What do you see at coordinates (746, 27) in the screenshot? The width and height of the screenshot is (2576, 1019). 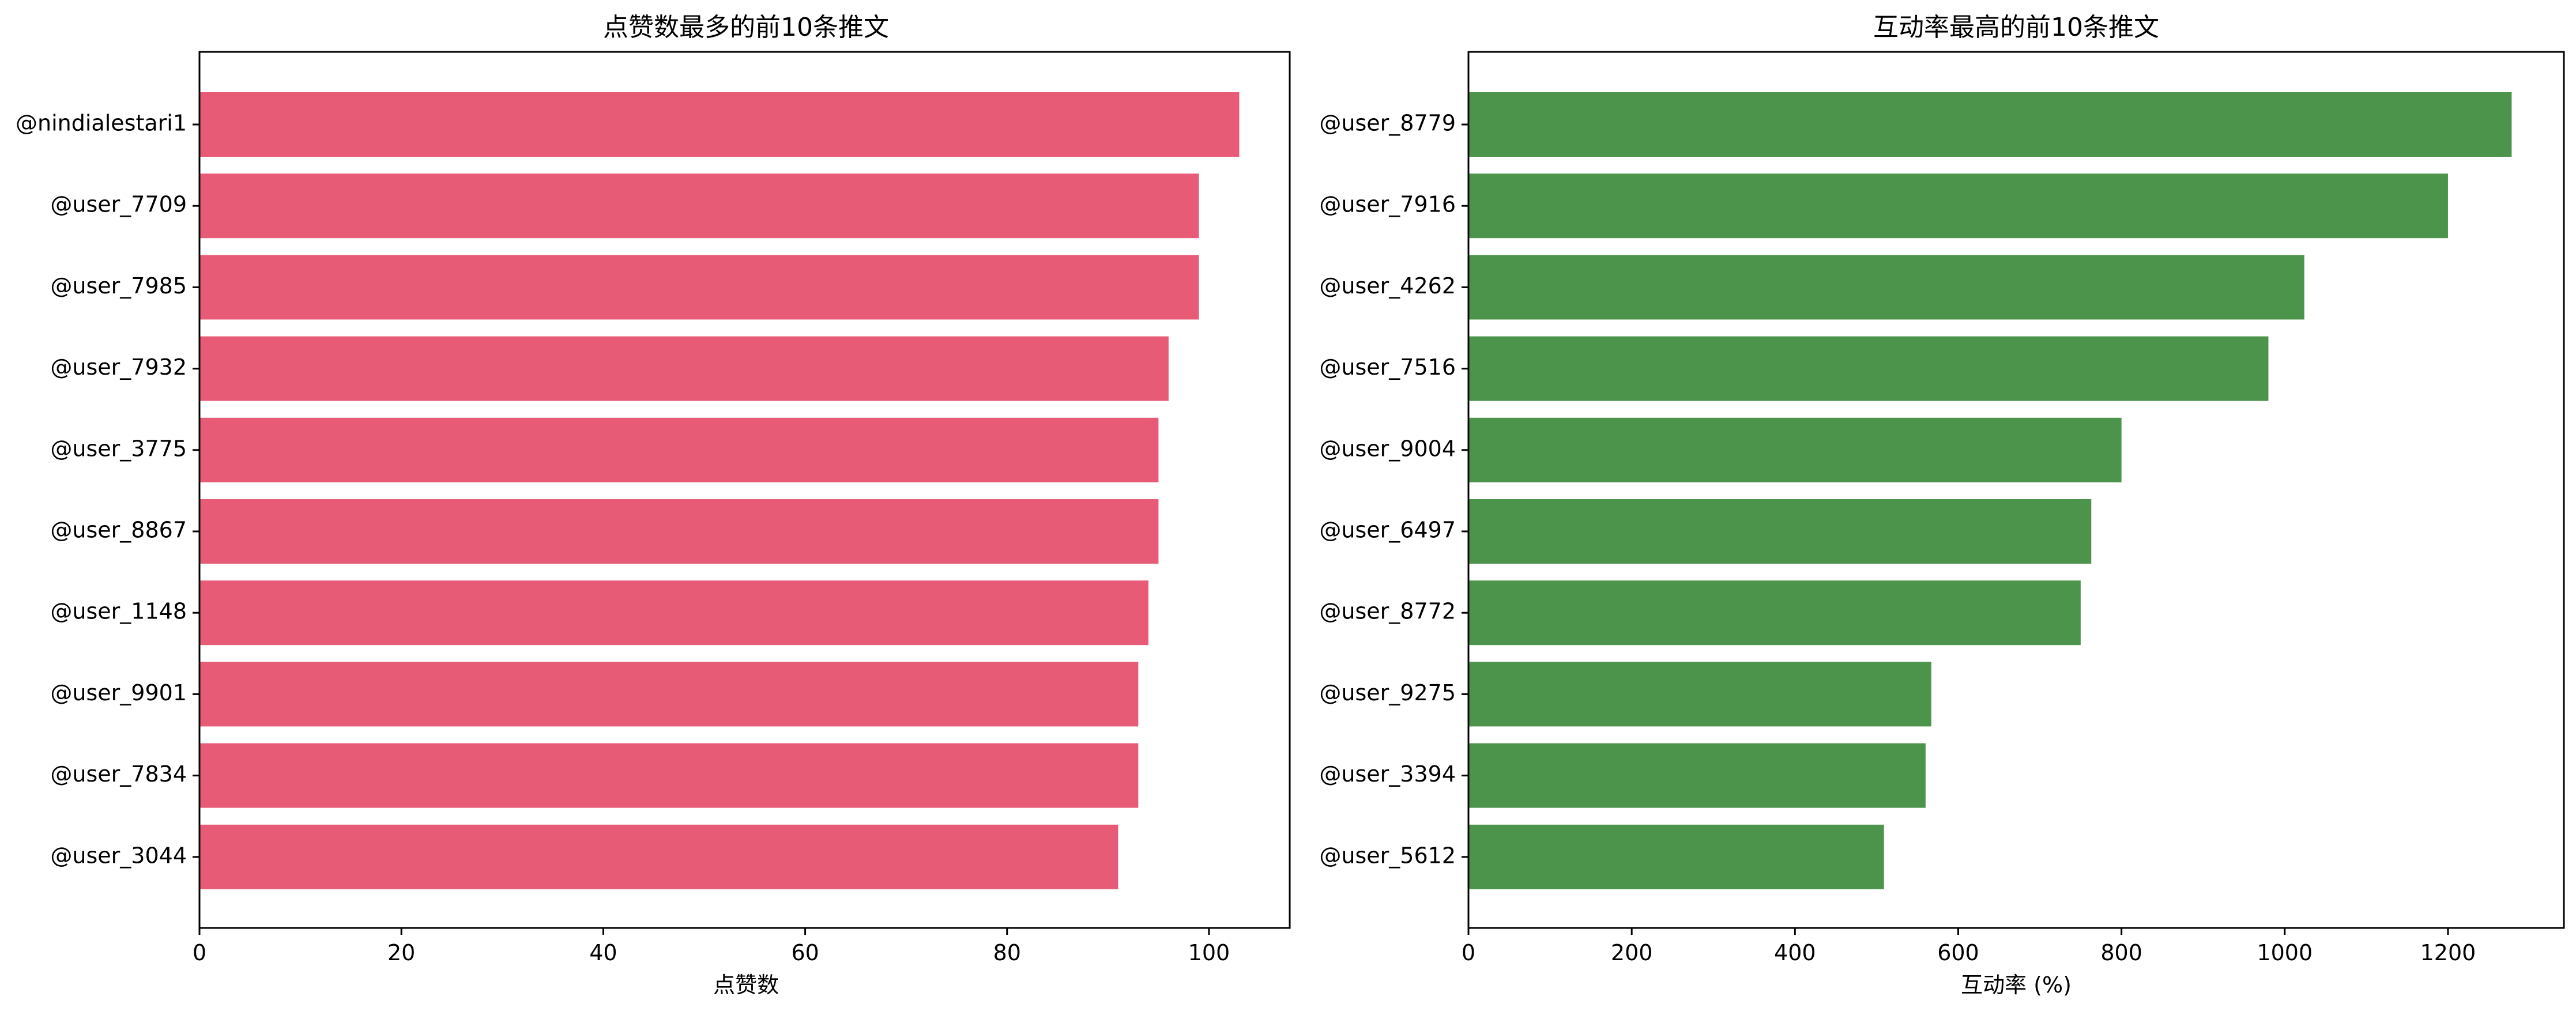 I see `chart-left-title: 点赞数最多的前10条推文` at bounding box center [746, 27].